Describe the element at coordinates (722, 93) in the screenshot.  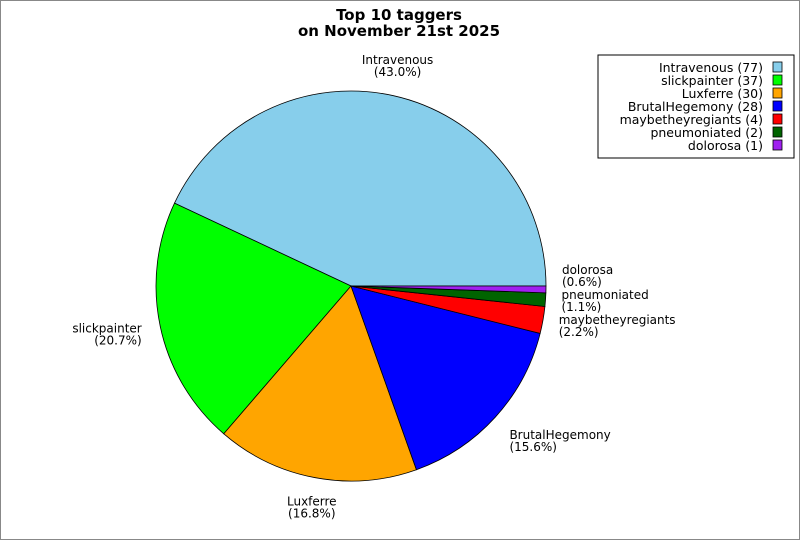
I see `legend-entry-label: Luxferre (30)` at that location.